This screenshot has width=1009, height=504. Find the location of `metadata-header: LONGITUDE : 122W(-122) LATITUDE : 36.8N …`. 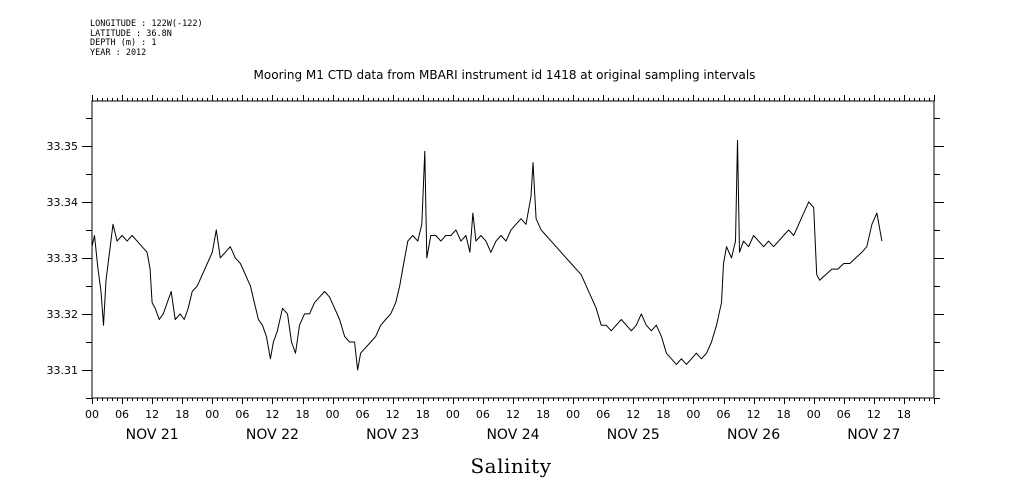

metadata-header: LONGITUDE : 122W(-122) LATITUDE : 36.8N … is located at coordinates (146, 38).